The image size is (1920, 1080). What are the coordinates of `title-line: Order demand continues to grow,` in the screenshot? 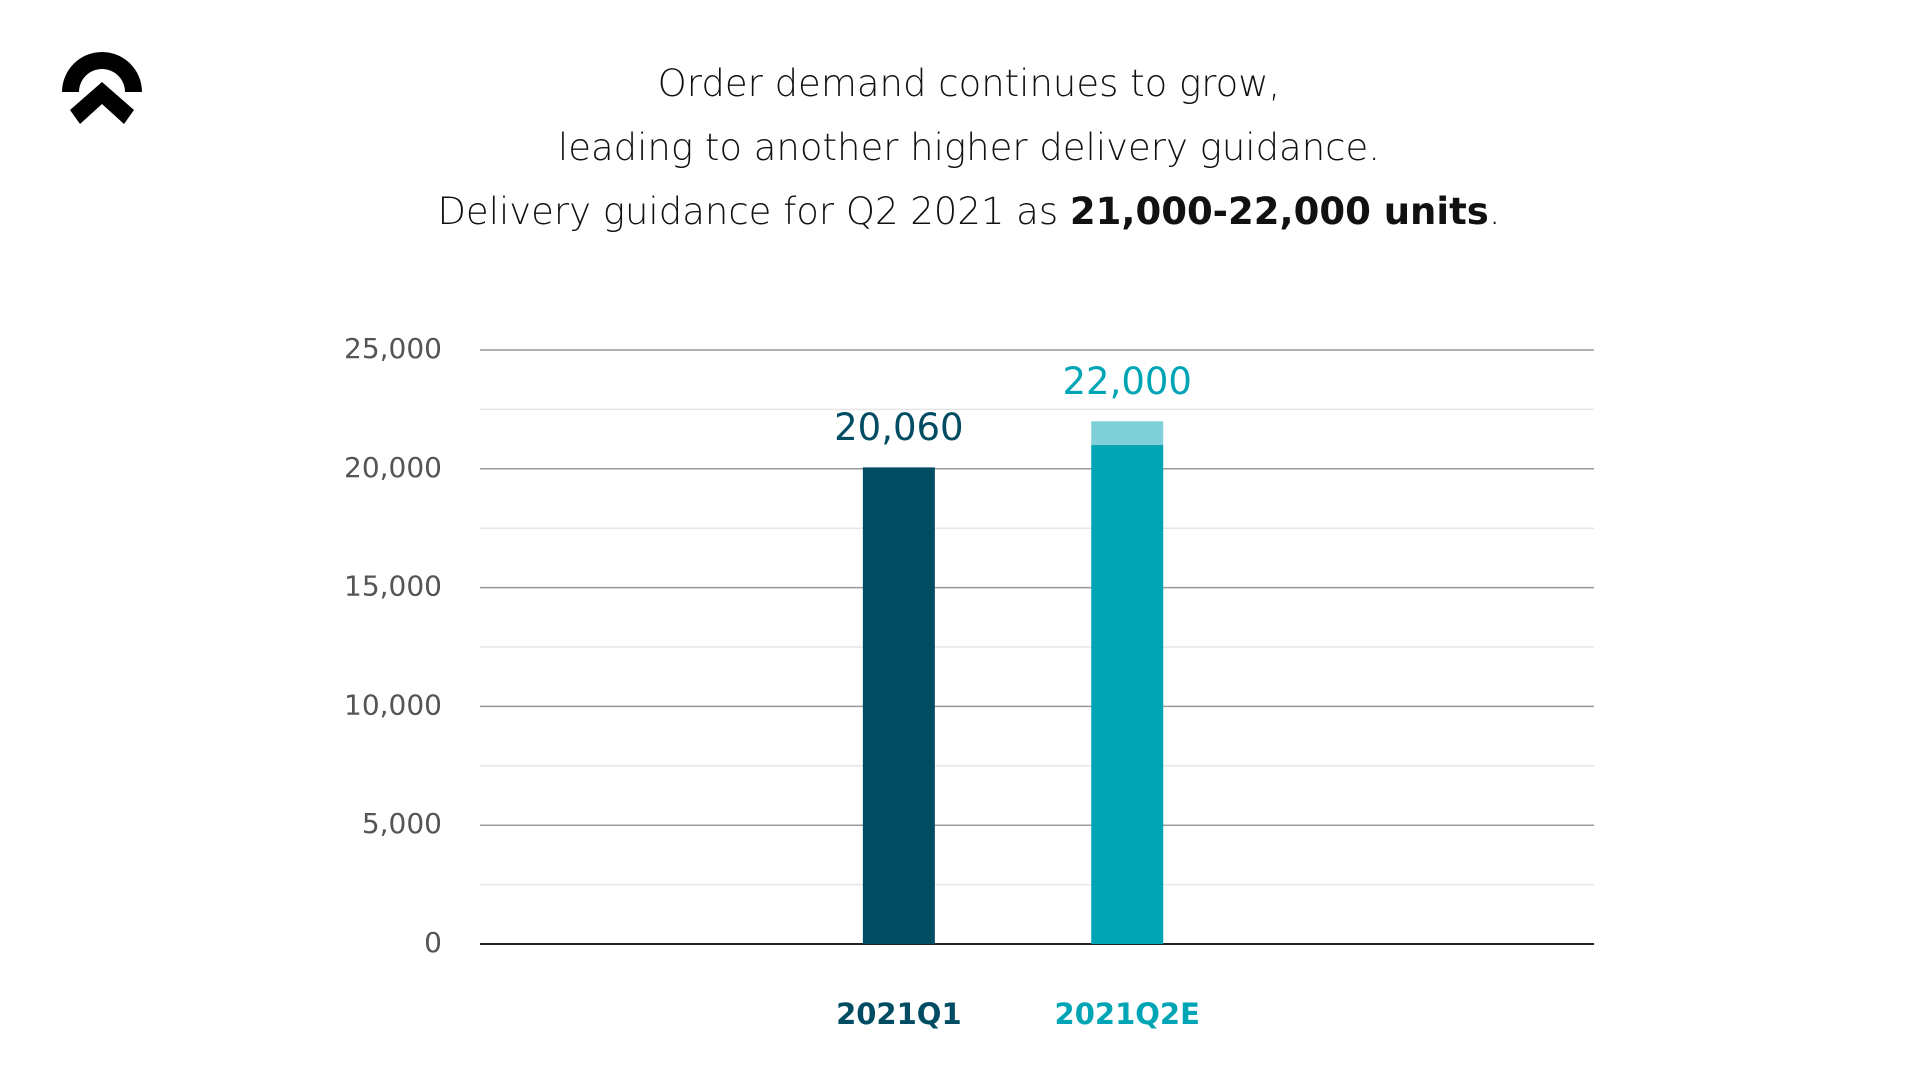 It's located at (969, 83).